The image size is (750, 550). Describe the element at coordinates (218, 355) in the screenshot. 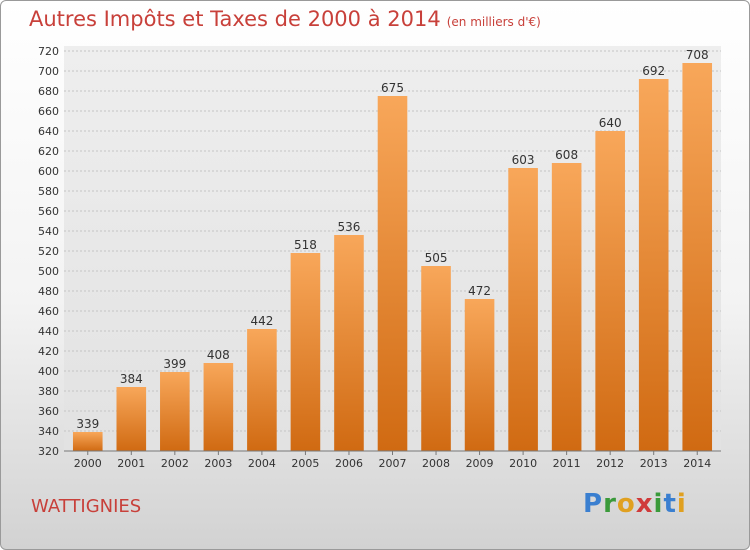

I see `bar-value-label: 408` at that location.